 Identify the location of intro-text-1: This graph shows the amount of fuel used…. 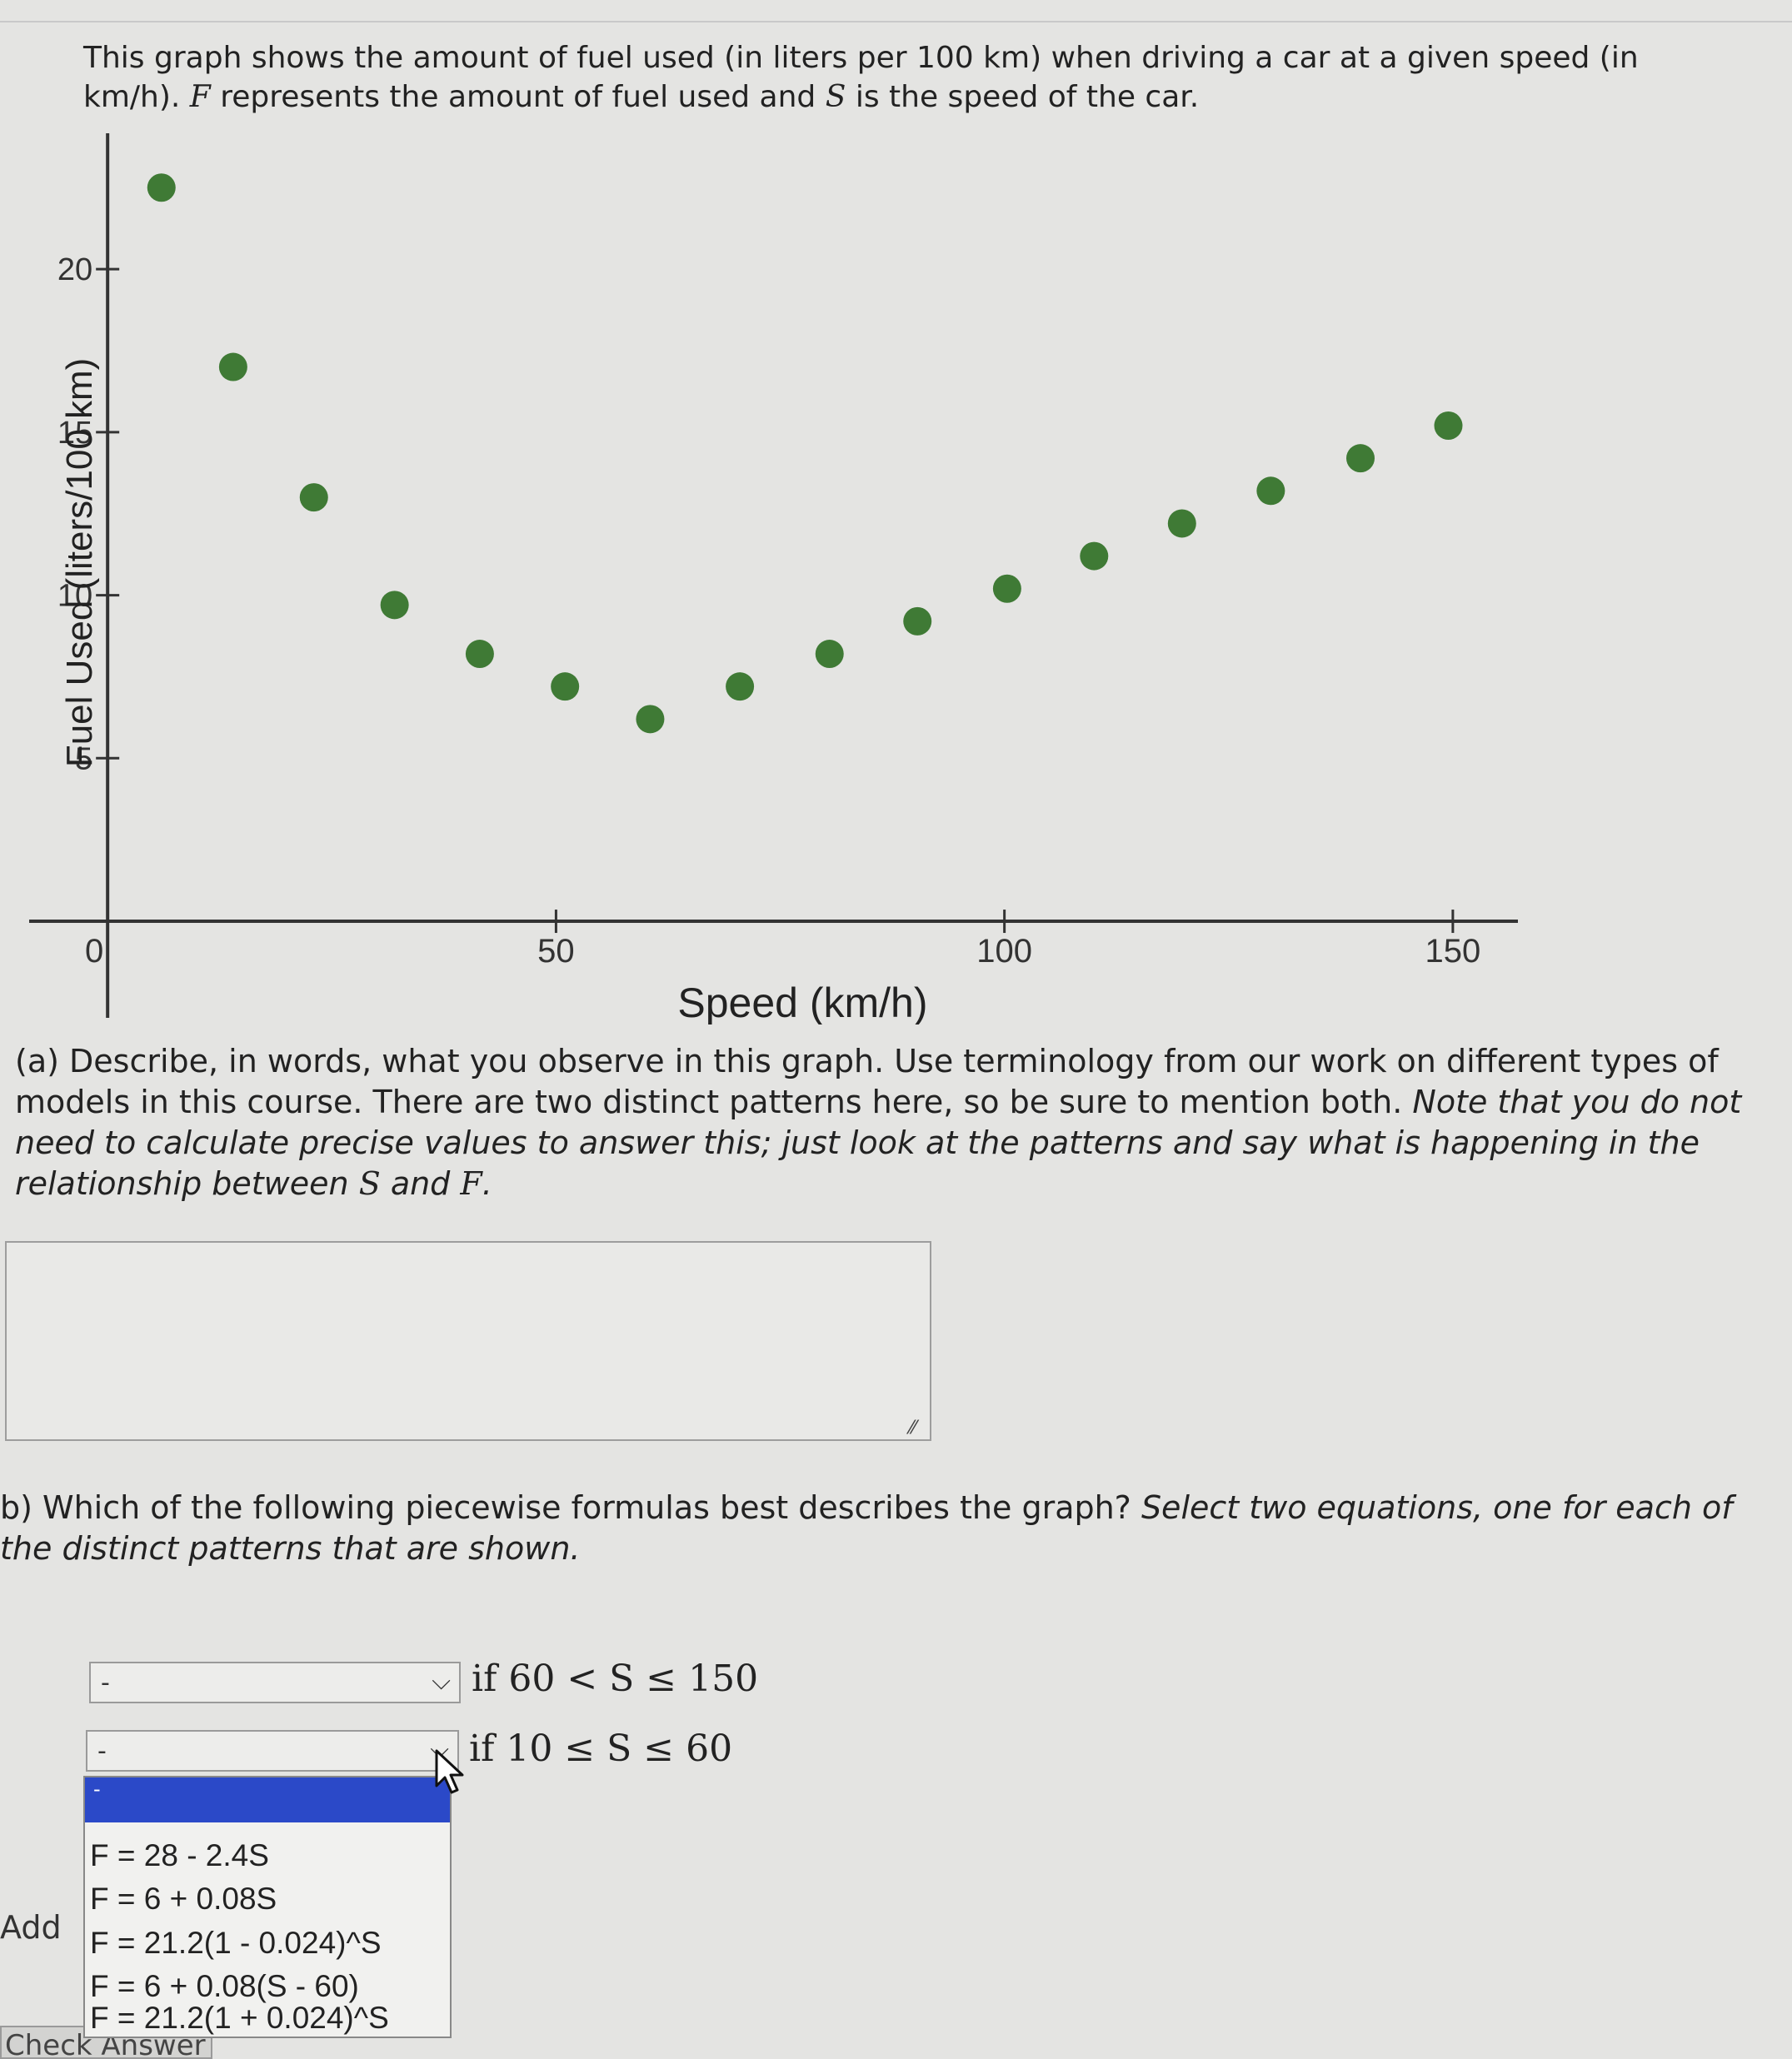
(861, 77).